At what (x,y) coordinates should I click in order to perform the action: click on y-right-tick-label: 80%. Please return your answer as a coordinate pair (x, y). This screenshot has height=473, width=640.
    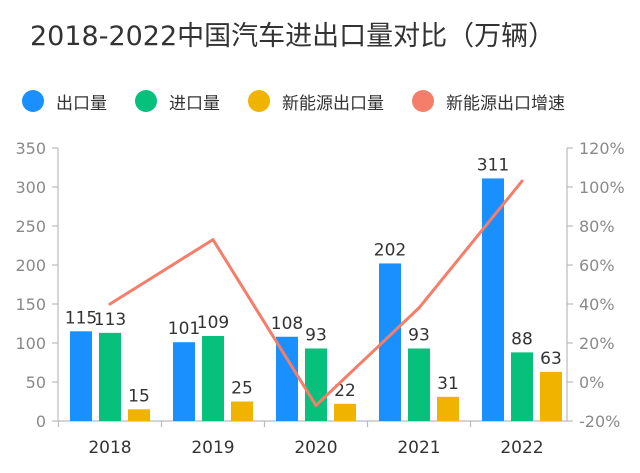
    Looking at the image, I should click on (597, 226).